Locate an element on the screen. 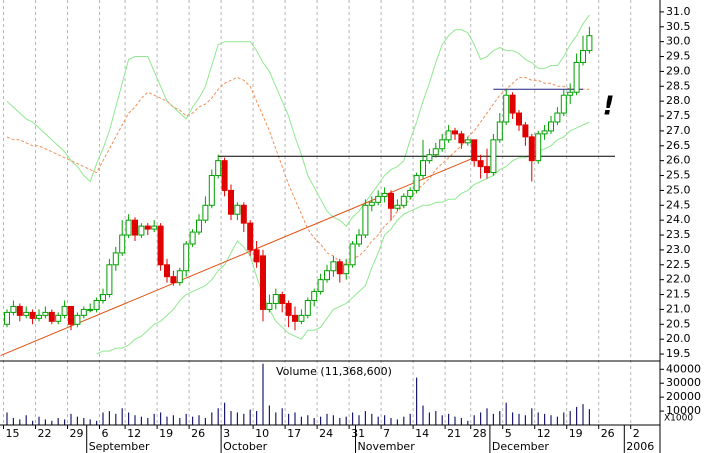 The width and height of the screenshot is (714, 453). y-tick-label: 20.0 is located at coordinates (678, 338).